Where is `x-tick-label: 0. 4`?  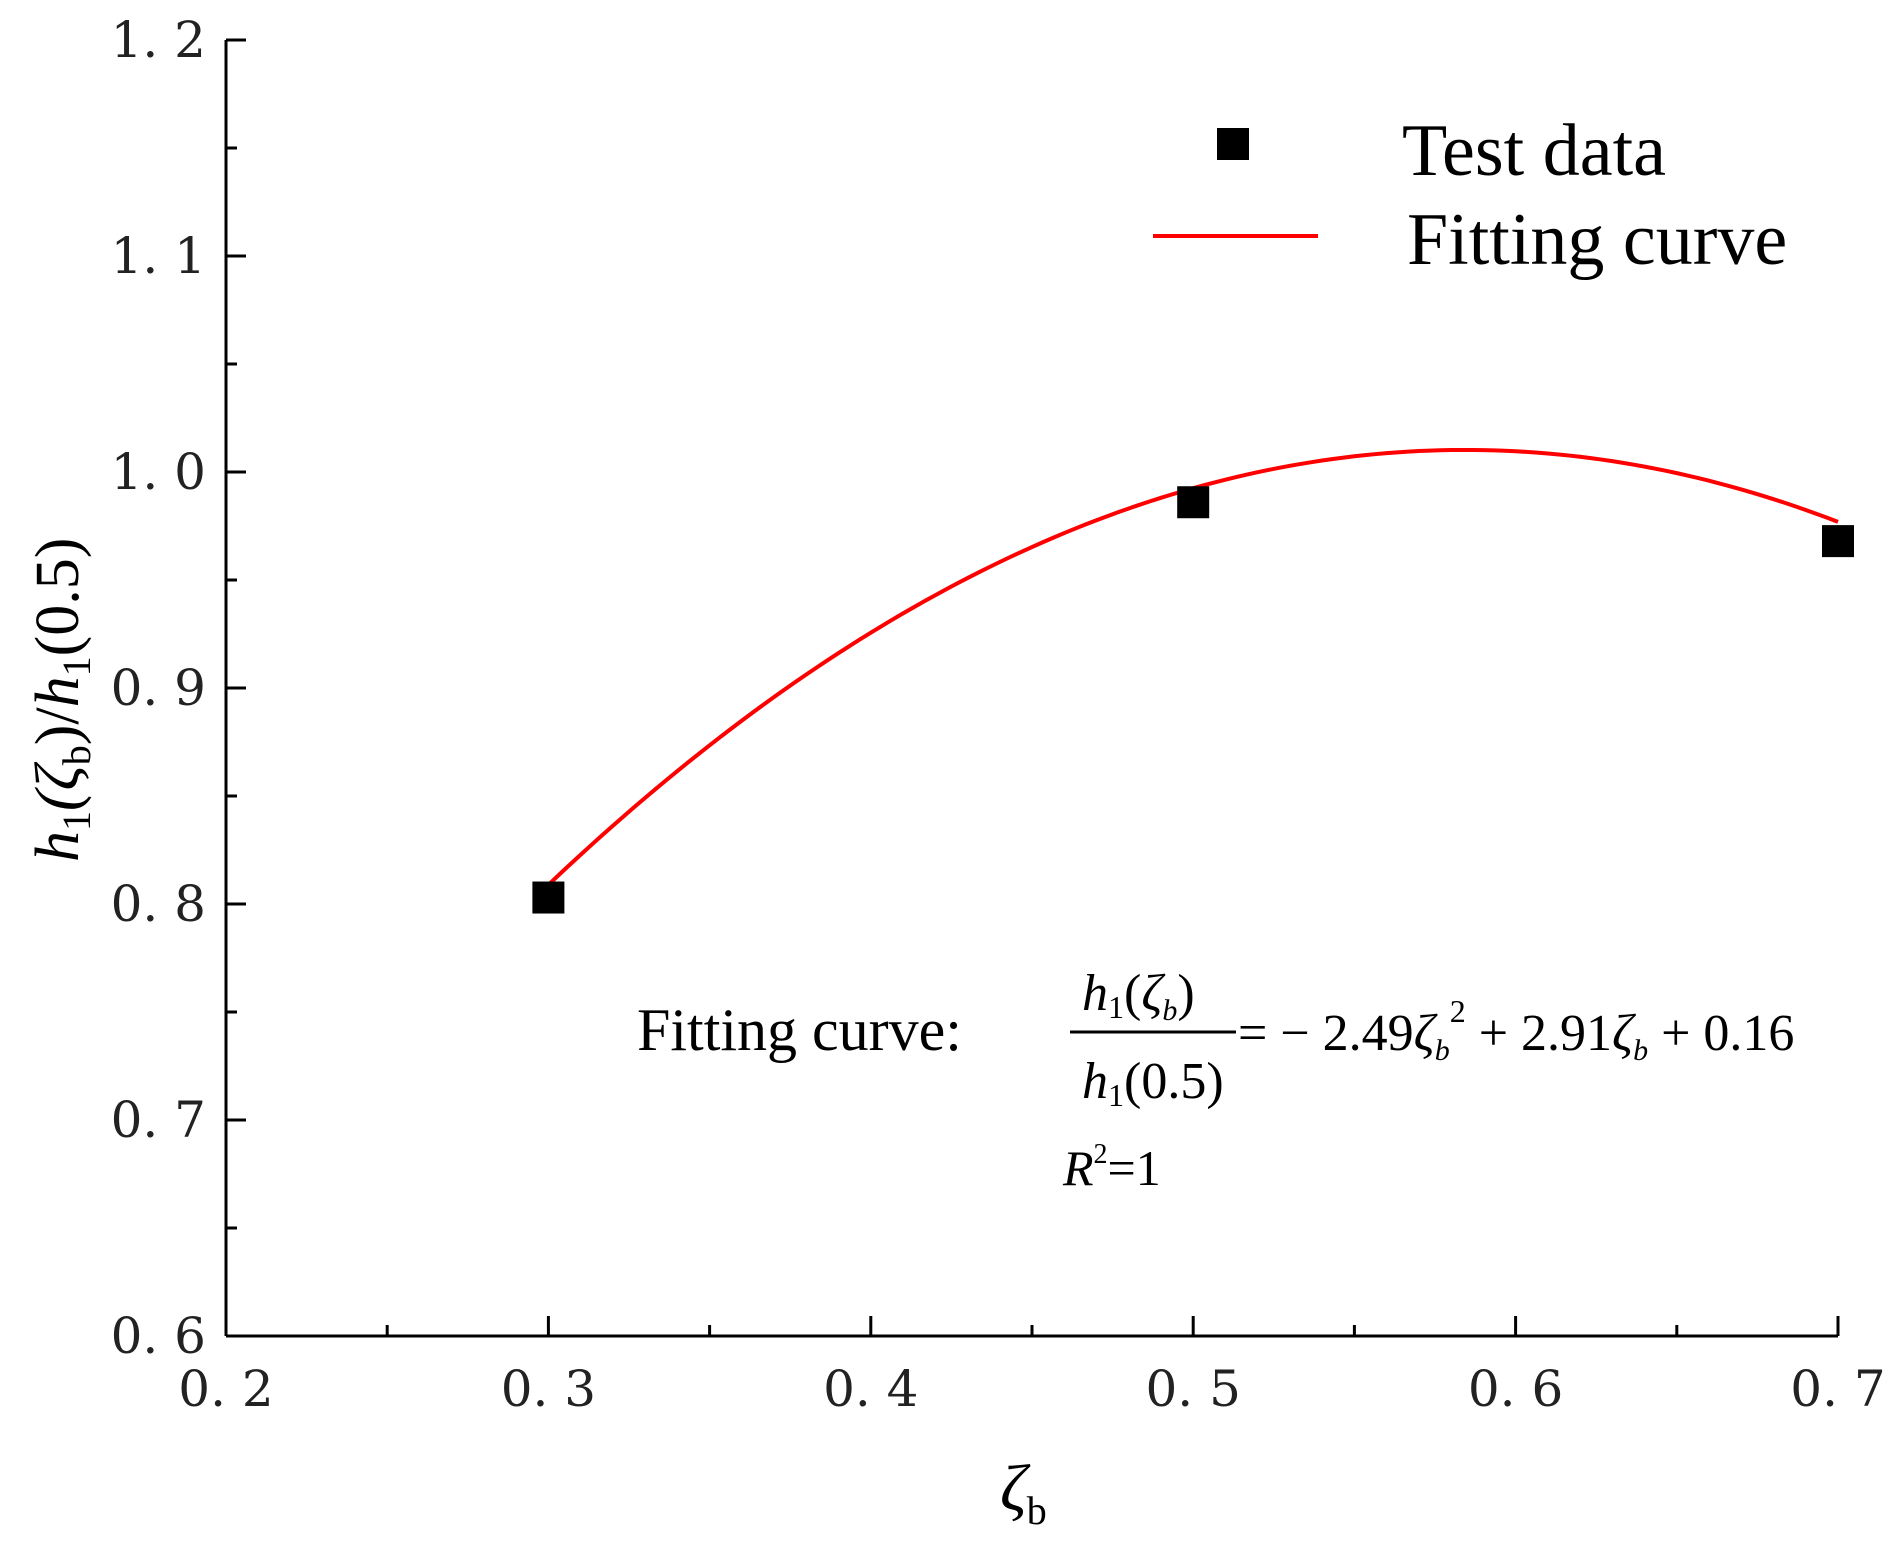 x-tick-label: 0. 4 is located at coordinates (870, 1389).